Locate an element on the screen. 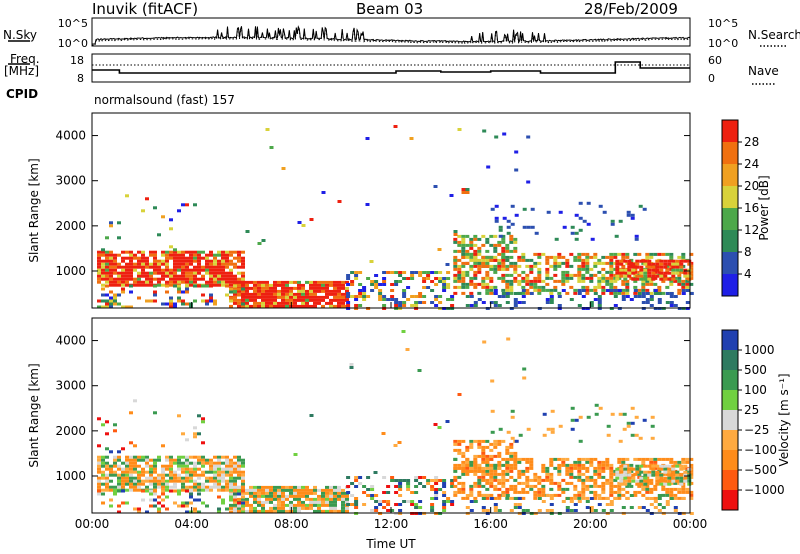 The image size is (800, 554). freq-line is located at coordinates (391, 67).